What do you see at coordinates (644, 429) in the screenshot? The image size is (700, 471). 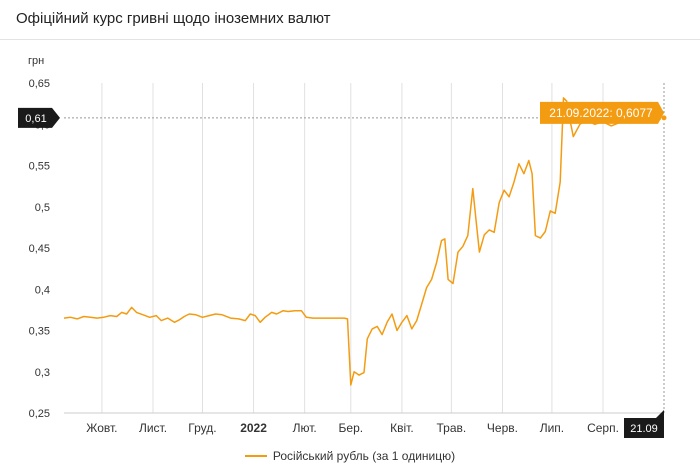 I see `crosshair-x-label: 21.09` at bounding box center [644, 429].